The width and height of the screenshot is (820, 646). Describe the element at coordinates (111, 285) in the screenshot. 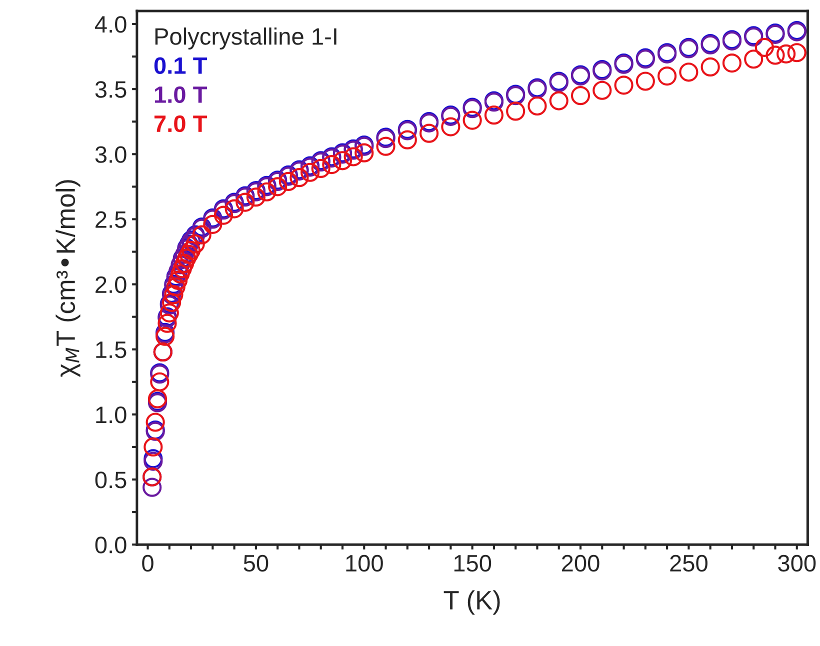

I see `y-tick-label: 2.0` at that location.